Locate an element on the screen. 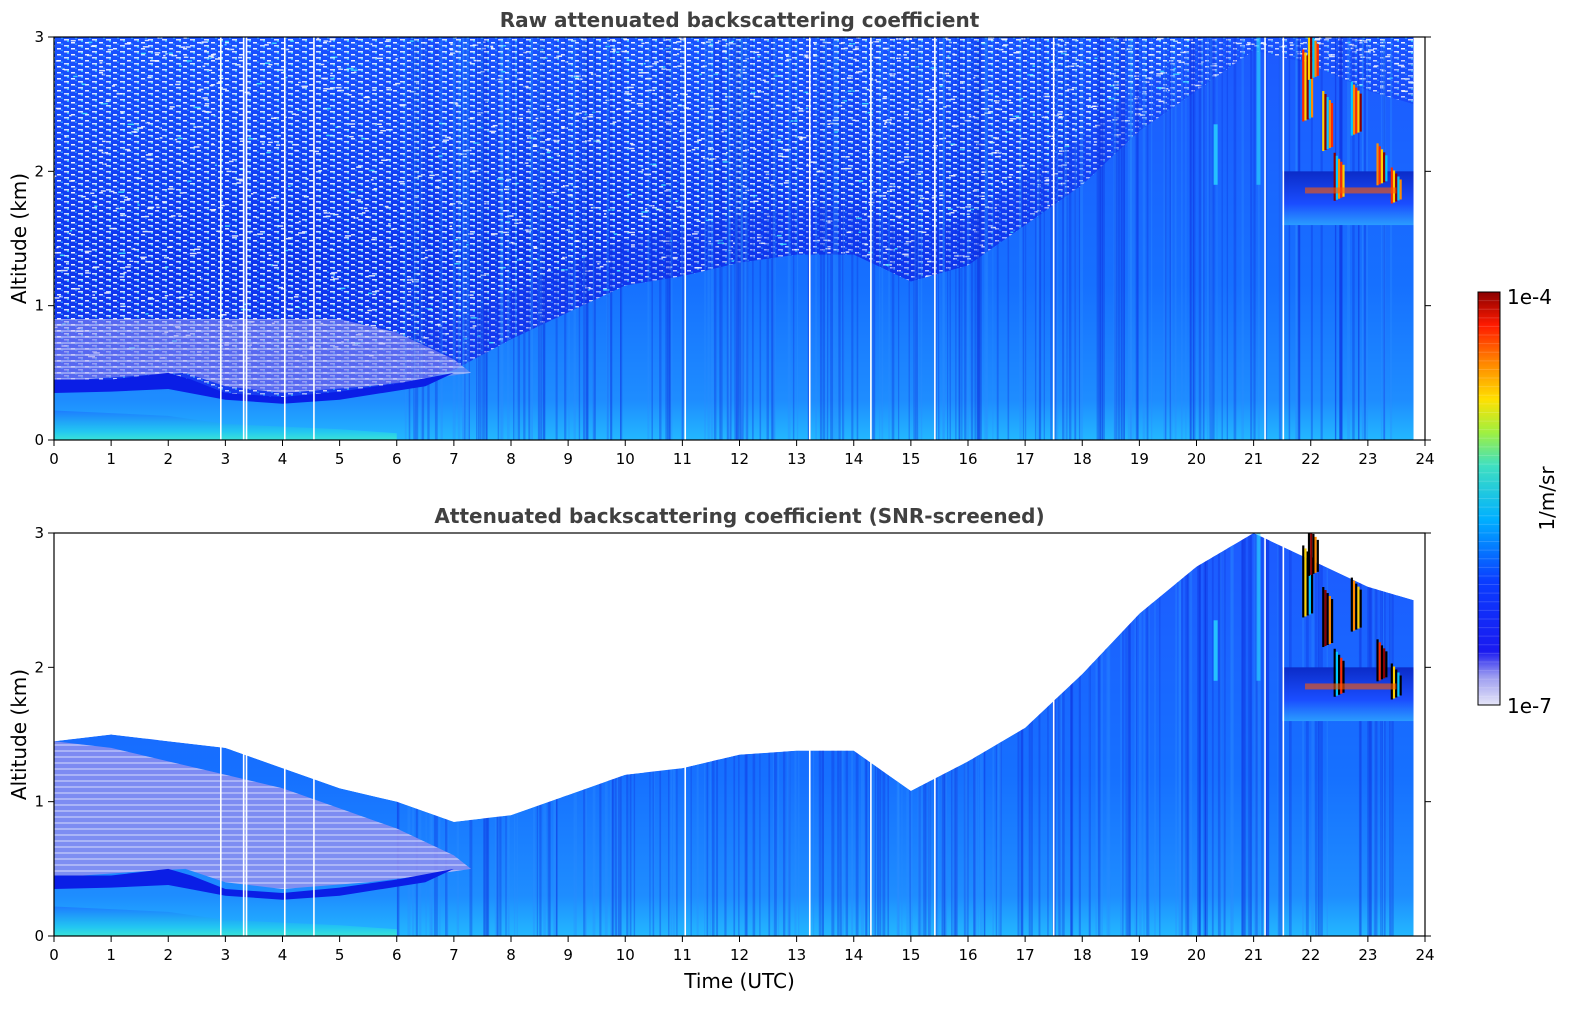 The width and height of the screenshot is (1595, 1024). x-tick-label: 9 is located at coordinates (568, 955).